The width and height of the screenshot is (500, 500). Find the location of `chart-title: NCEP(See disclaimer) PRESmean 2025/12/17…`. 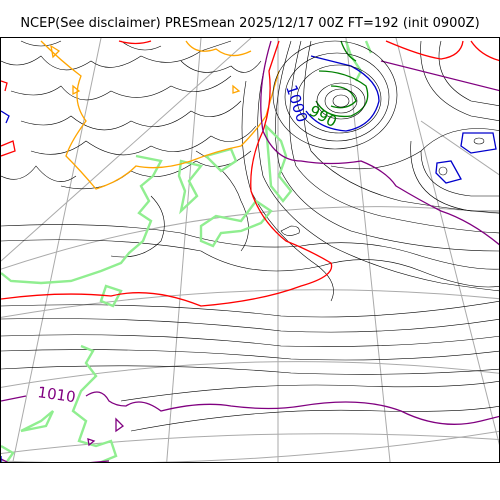

chart-title: NCEP(See disclaimer) PRESmean 2025/12/17… is located at coordinates (250, 23).